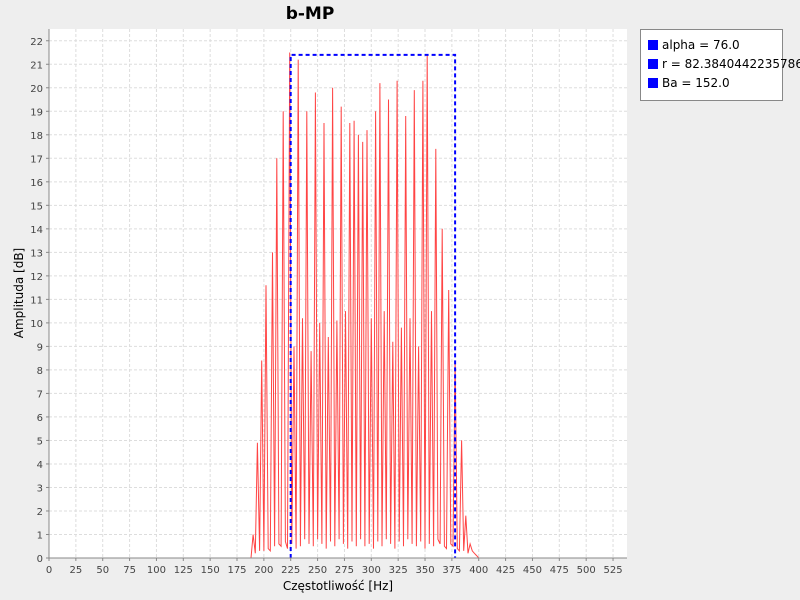  What do you see at coordinates (371, 570) in the screenshot?
I see `x-tick-label: 300` at bounding box center [371, 570].